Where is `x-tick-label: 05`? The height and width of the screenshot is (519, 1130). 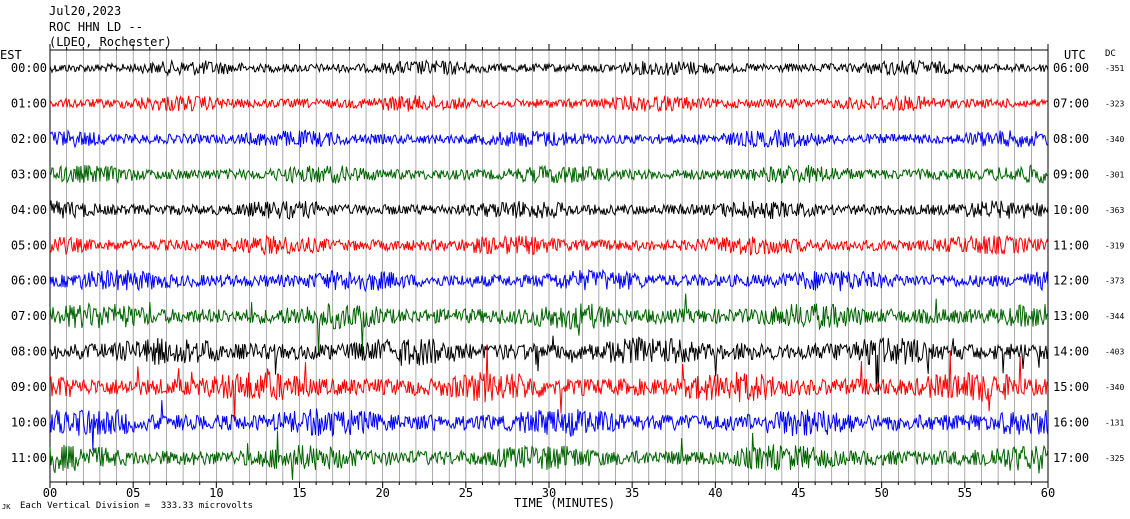 x-tick-label: 05 is located at coordinates (133, 493).